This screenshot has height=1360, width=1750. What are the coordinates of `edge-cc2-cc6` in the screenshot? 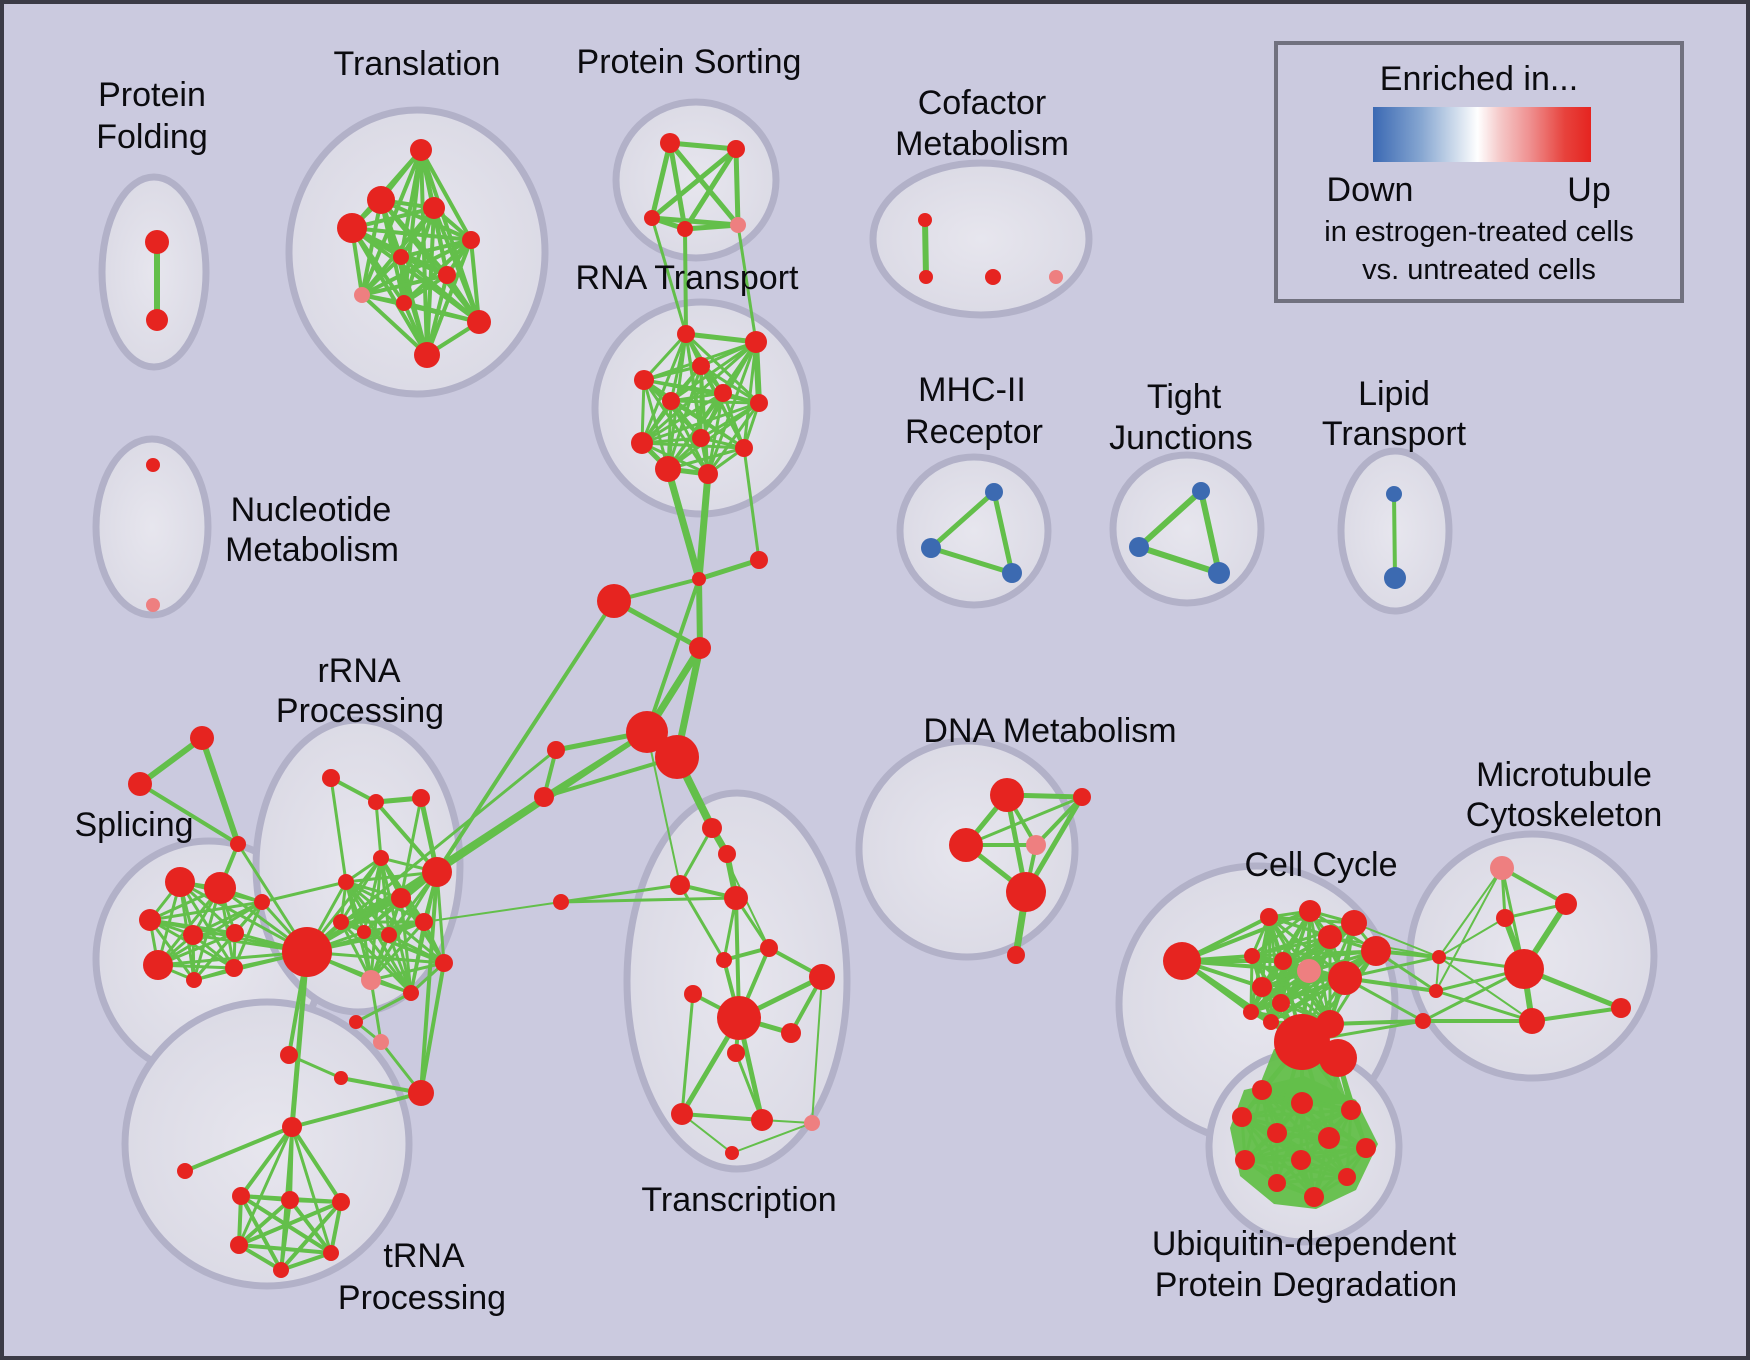 It's located at (1281, 933).